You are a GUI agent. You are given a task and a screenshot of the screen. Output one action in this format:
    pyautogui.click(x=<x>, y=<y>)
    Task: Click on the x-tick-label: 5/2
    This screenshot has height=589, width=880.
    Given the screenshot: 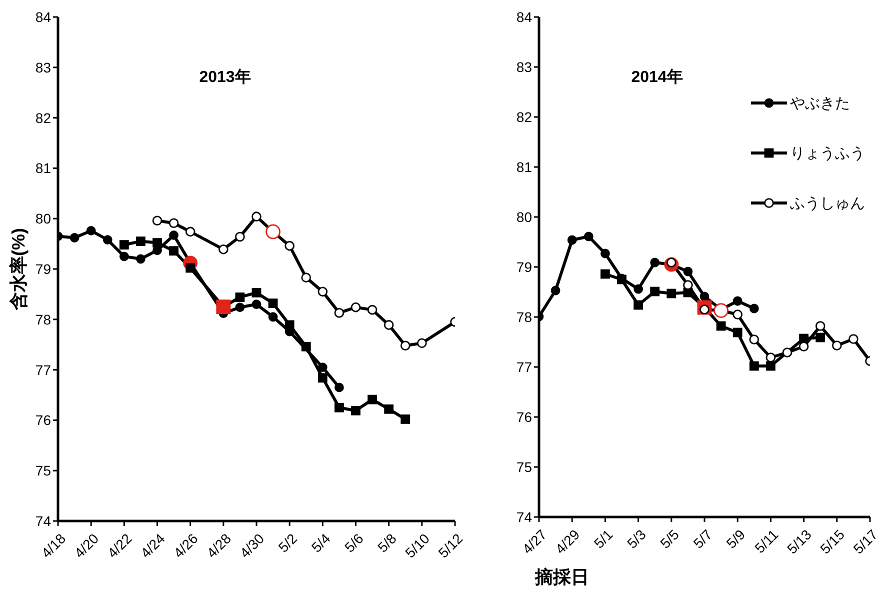 What is the action you would take?
    pyautogui.click(x=287, y=543)
    